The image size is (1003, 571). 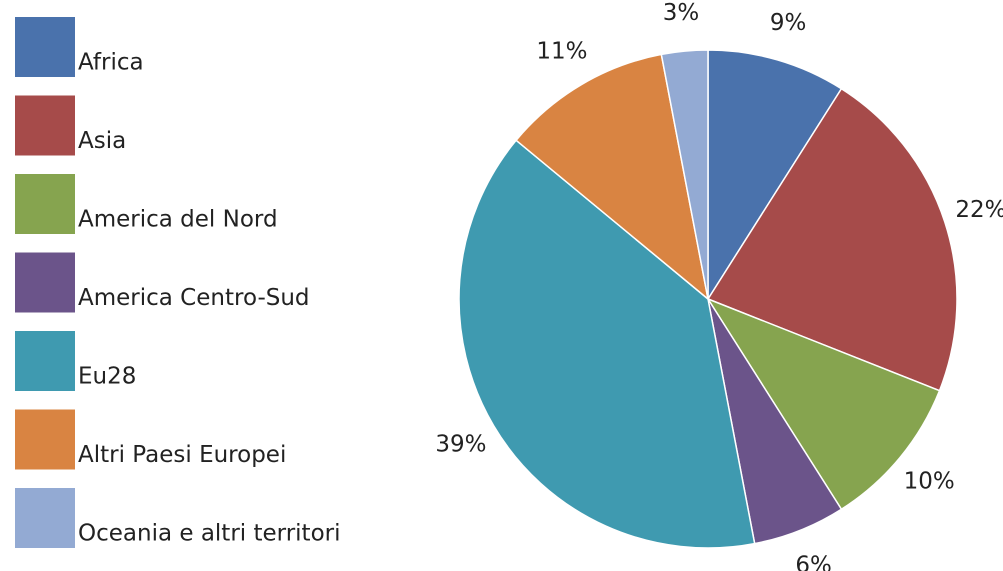 I want to click on legend-label: Oceania e altri territori, so click(x=209, y=534).